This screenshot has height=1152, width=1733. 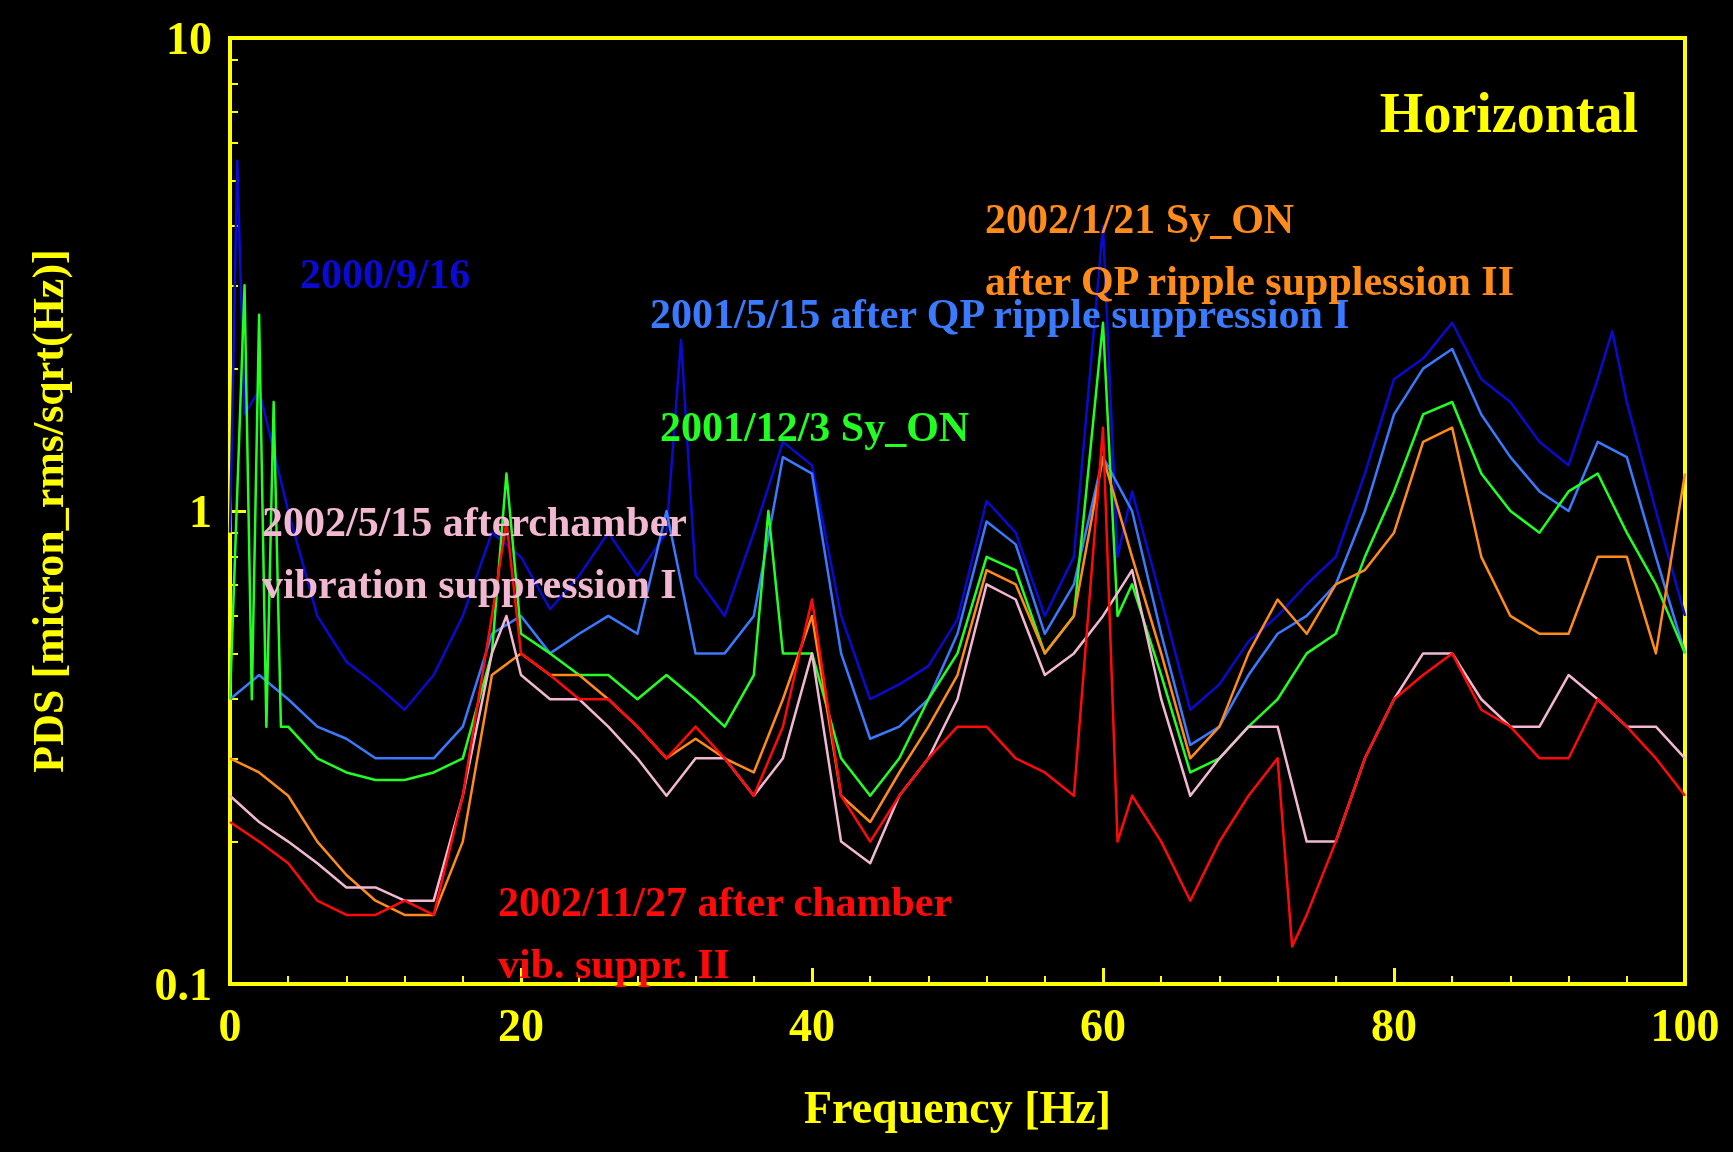 What do you see at coordinates (385, 274) in the screenshot?
I see `series-label: 2000/9/16` at bounding box center [385, 274].